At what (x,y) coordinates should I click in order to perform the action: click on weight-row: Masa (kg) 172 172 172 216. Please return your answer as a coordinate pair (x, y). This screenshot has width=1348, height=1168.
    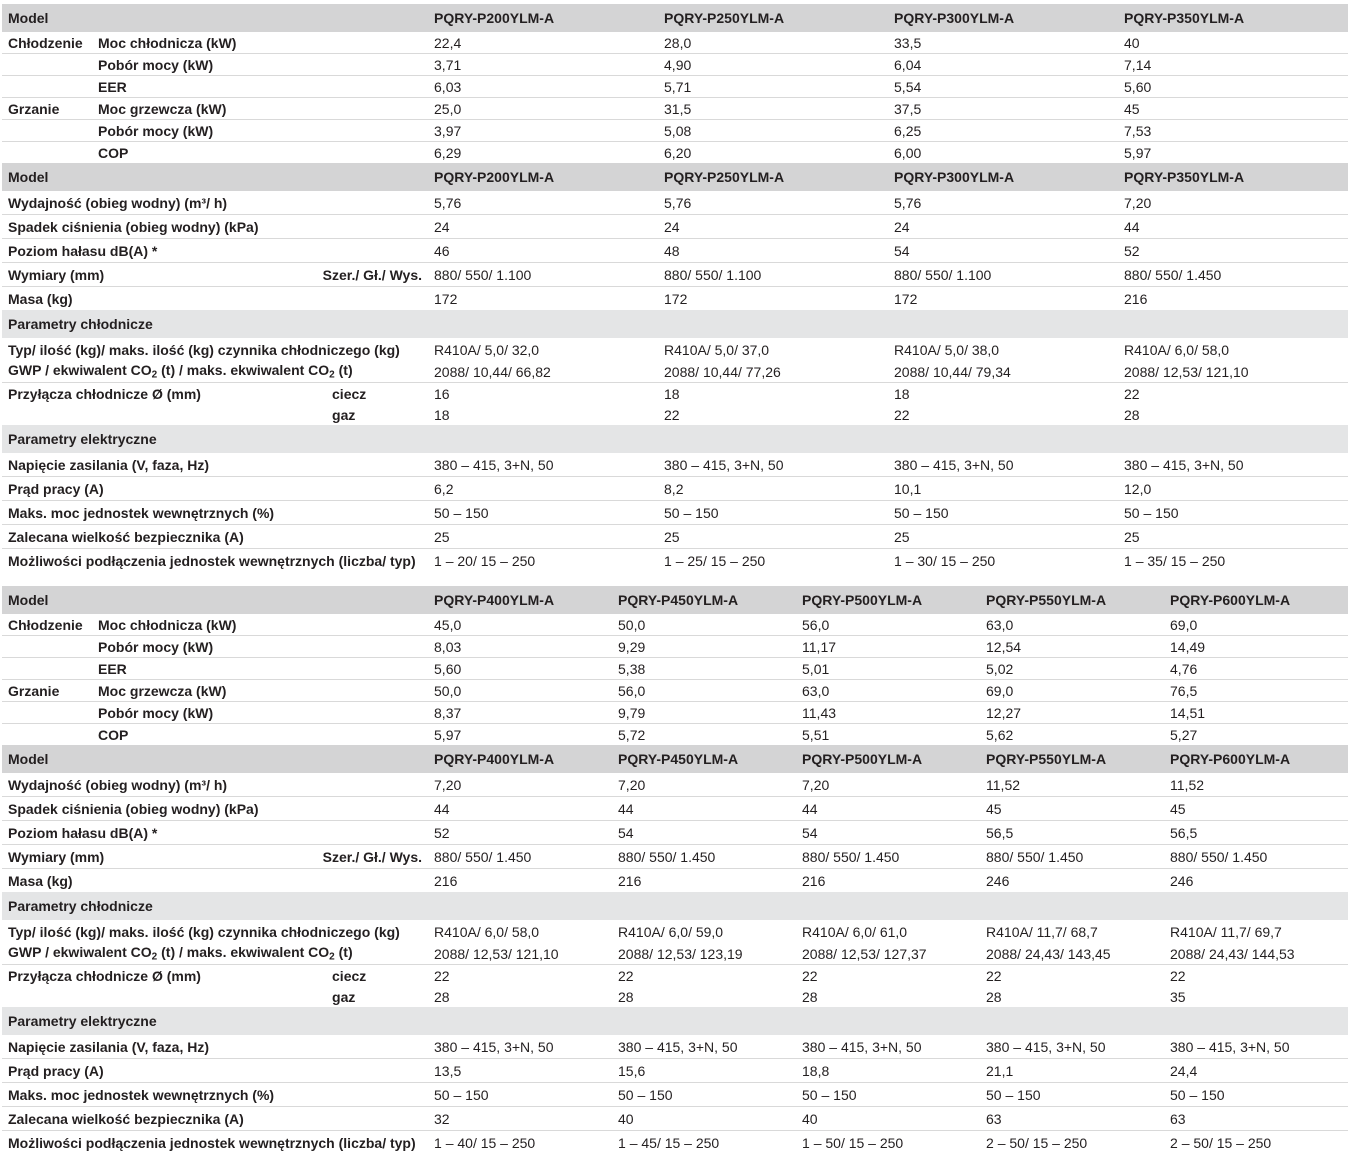
    Looking at the image, I should click on (675, 299).